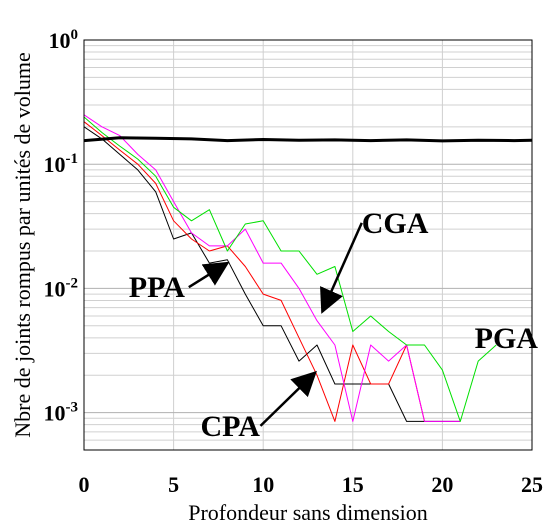 The width and height of the screenshot is (552, 528). I want to click on y-tick-label: 10⁻², so click(61, 288).